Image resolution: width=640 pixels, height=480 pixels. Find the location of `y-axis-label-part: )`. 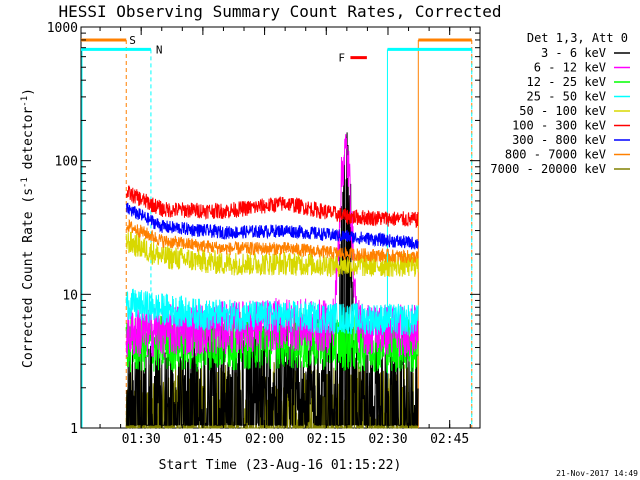

y-axis-label-part: ) is located at coordinates (28, 92).